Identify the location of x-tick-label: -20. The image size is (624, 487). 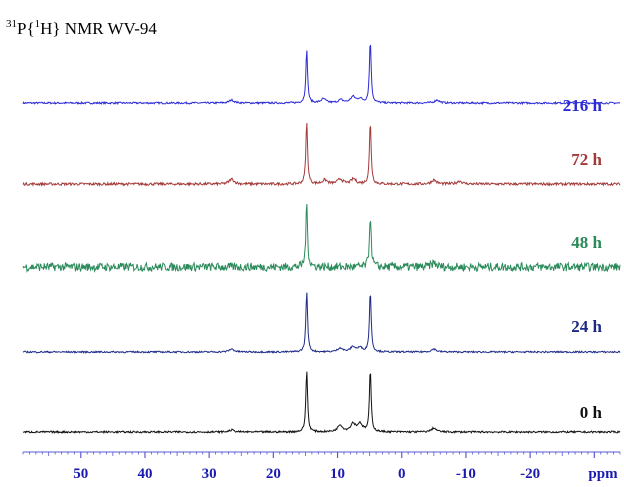
(530, 474).